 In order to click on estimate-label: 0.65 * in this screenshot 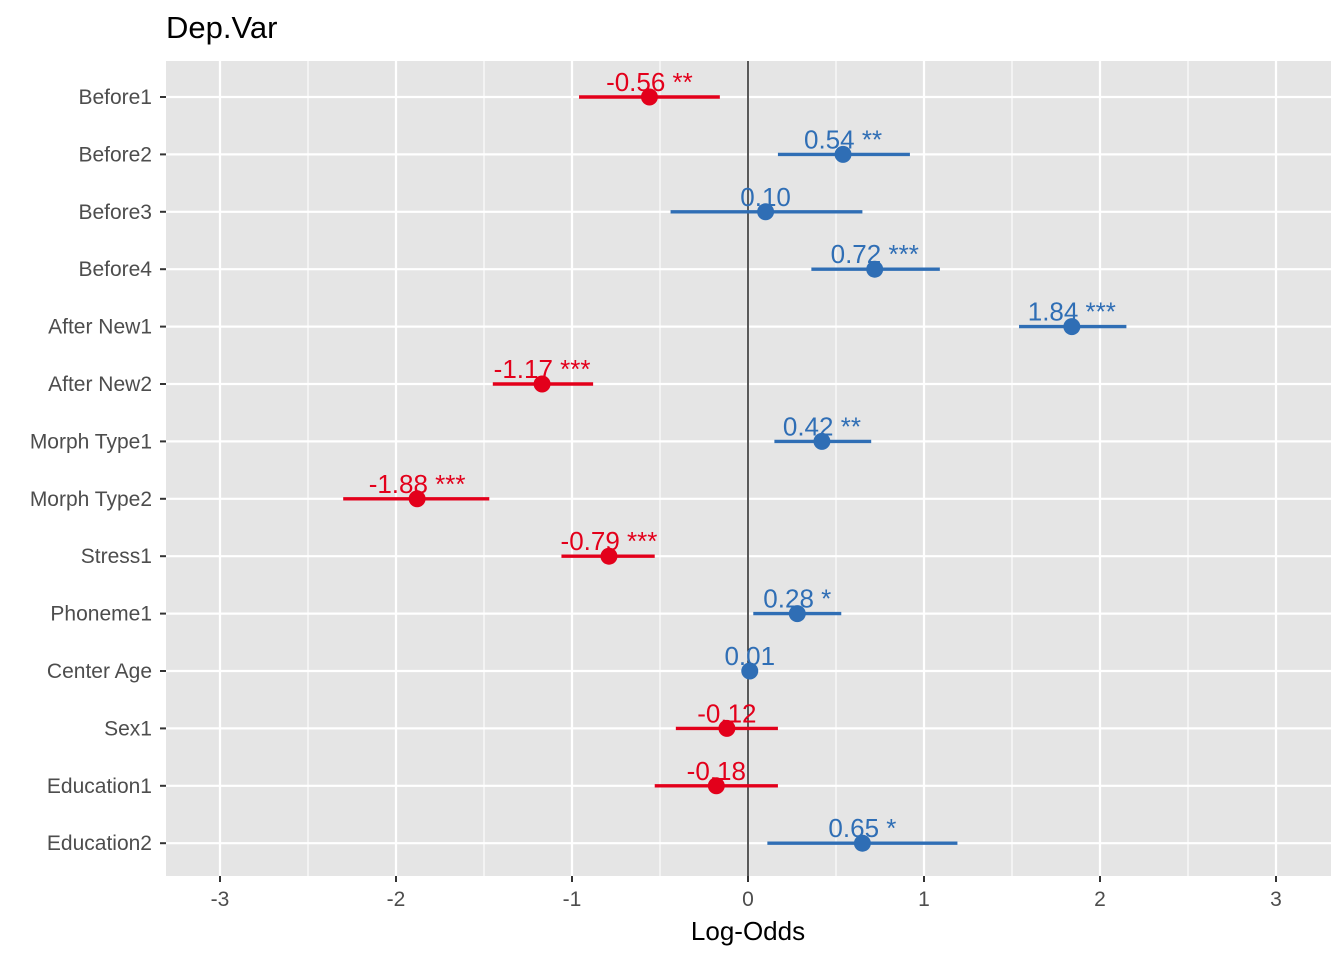, I will do `click(862, 828)`.